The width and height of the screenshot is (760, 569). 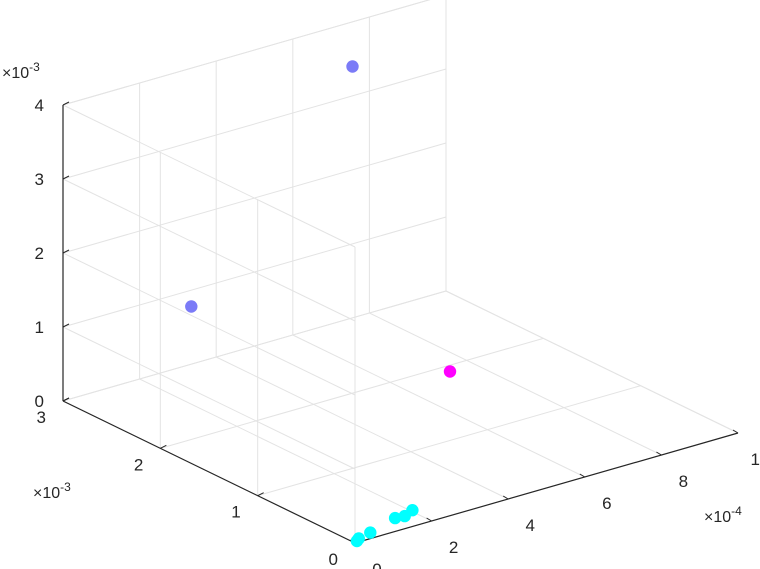 I want to click on x-tick-label: 4, so click(x=529, y=525).